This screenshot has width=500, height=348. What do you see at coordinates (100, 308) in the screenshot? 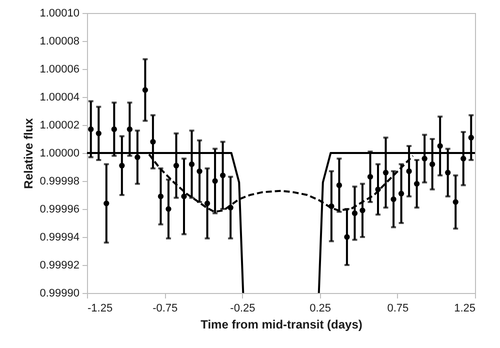
I see `x-tick-label: -1.25` at bounding box center [100, 308].